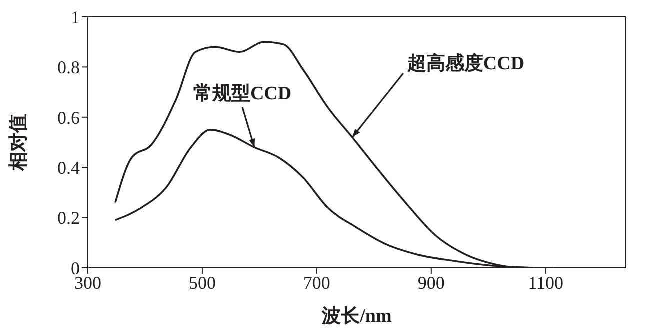 The image size is (645, 334). I want to click on y-tick-label: 0.6, so click(69, 118).